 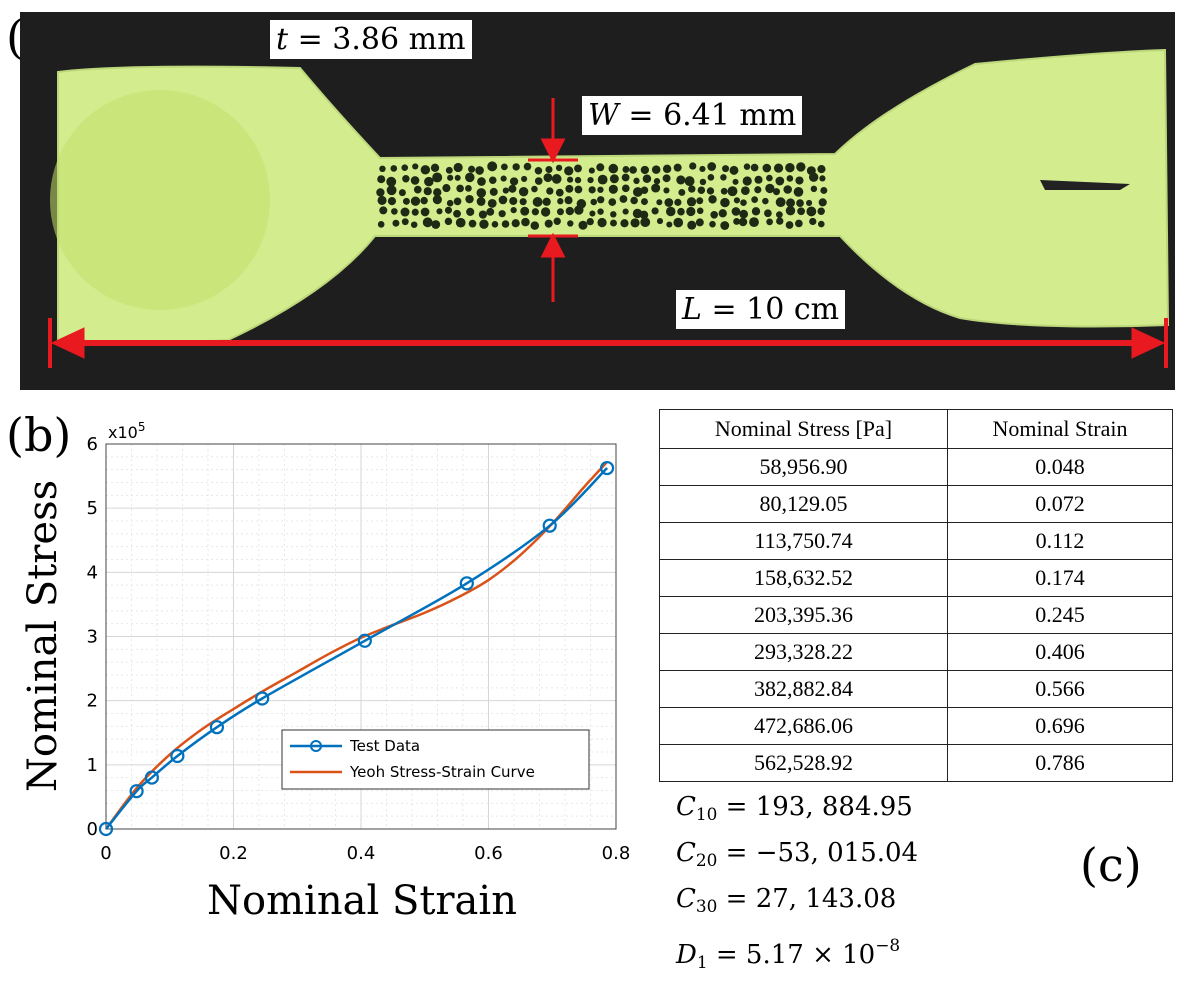 What do you see at coordinates (316, 746) in the screenshot?
I see `legend-marker-test-data` at bounding box center [316, 746].